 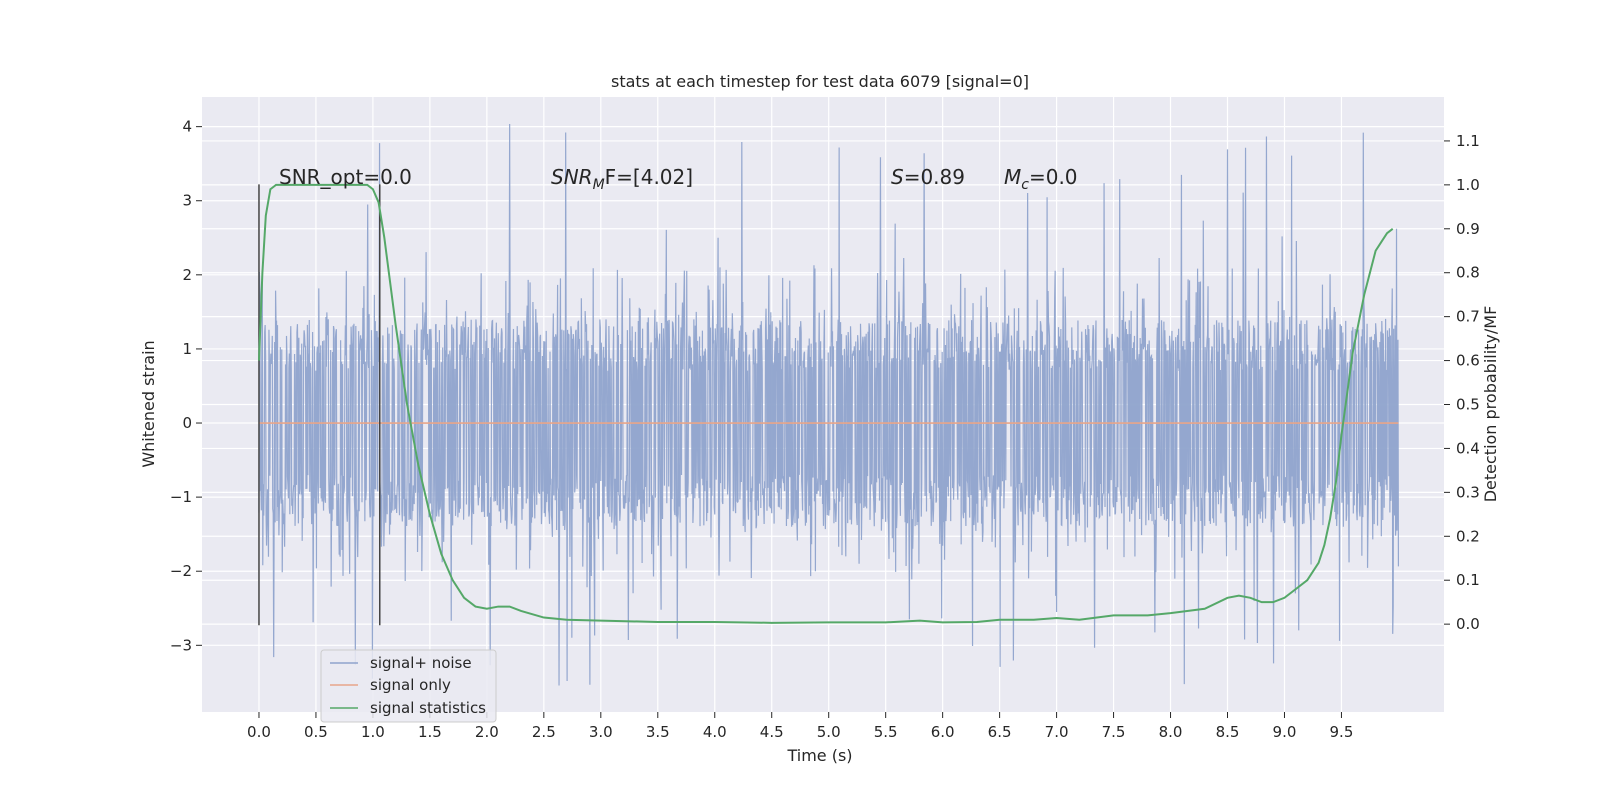 What do you see at coordinates (897, 177) in the screenshot?
I see `s-base: S` at bounding box center [897, 177].